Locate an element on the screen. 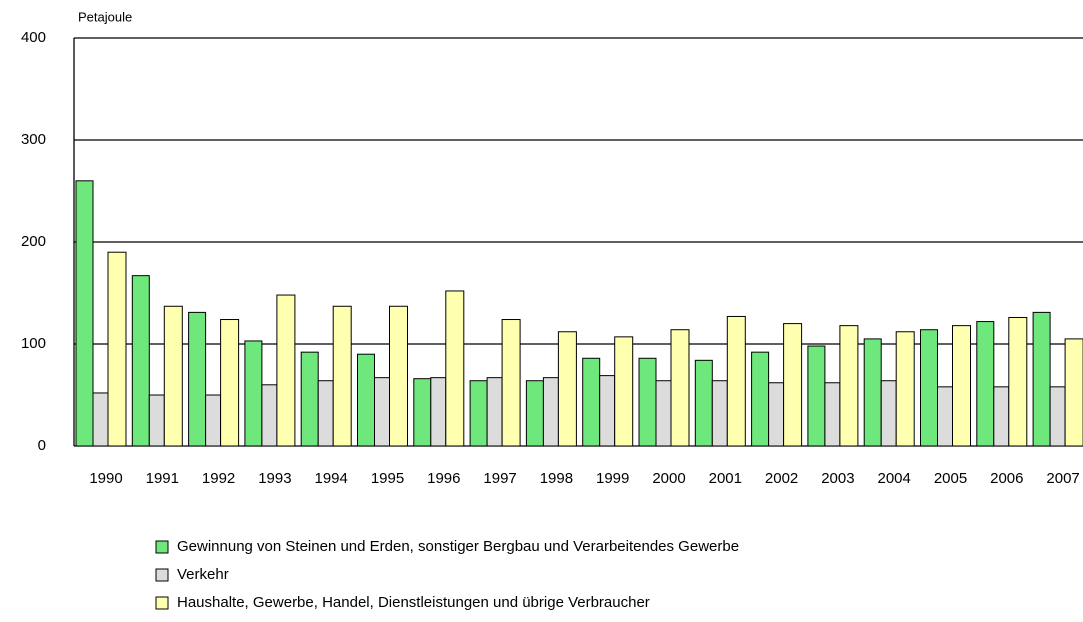 Image resolution: width=1083 pixels, height=622 pixels. x-tick-label: 1993 is located at coordinates (274, 478).